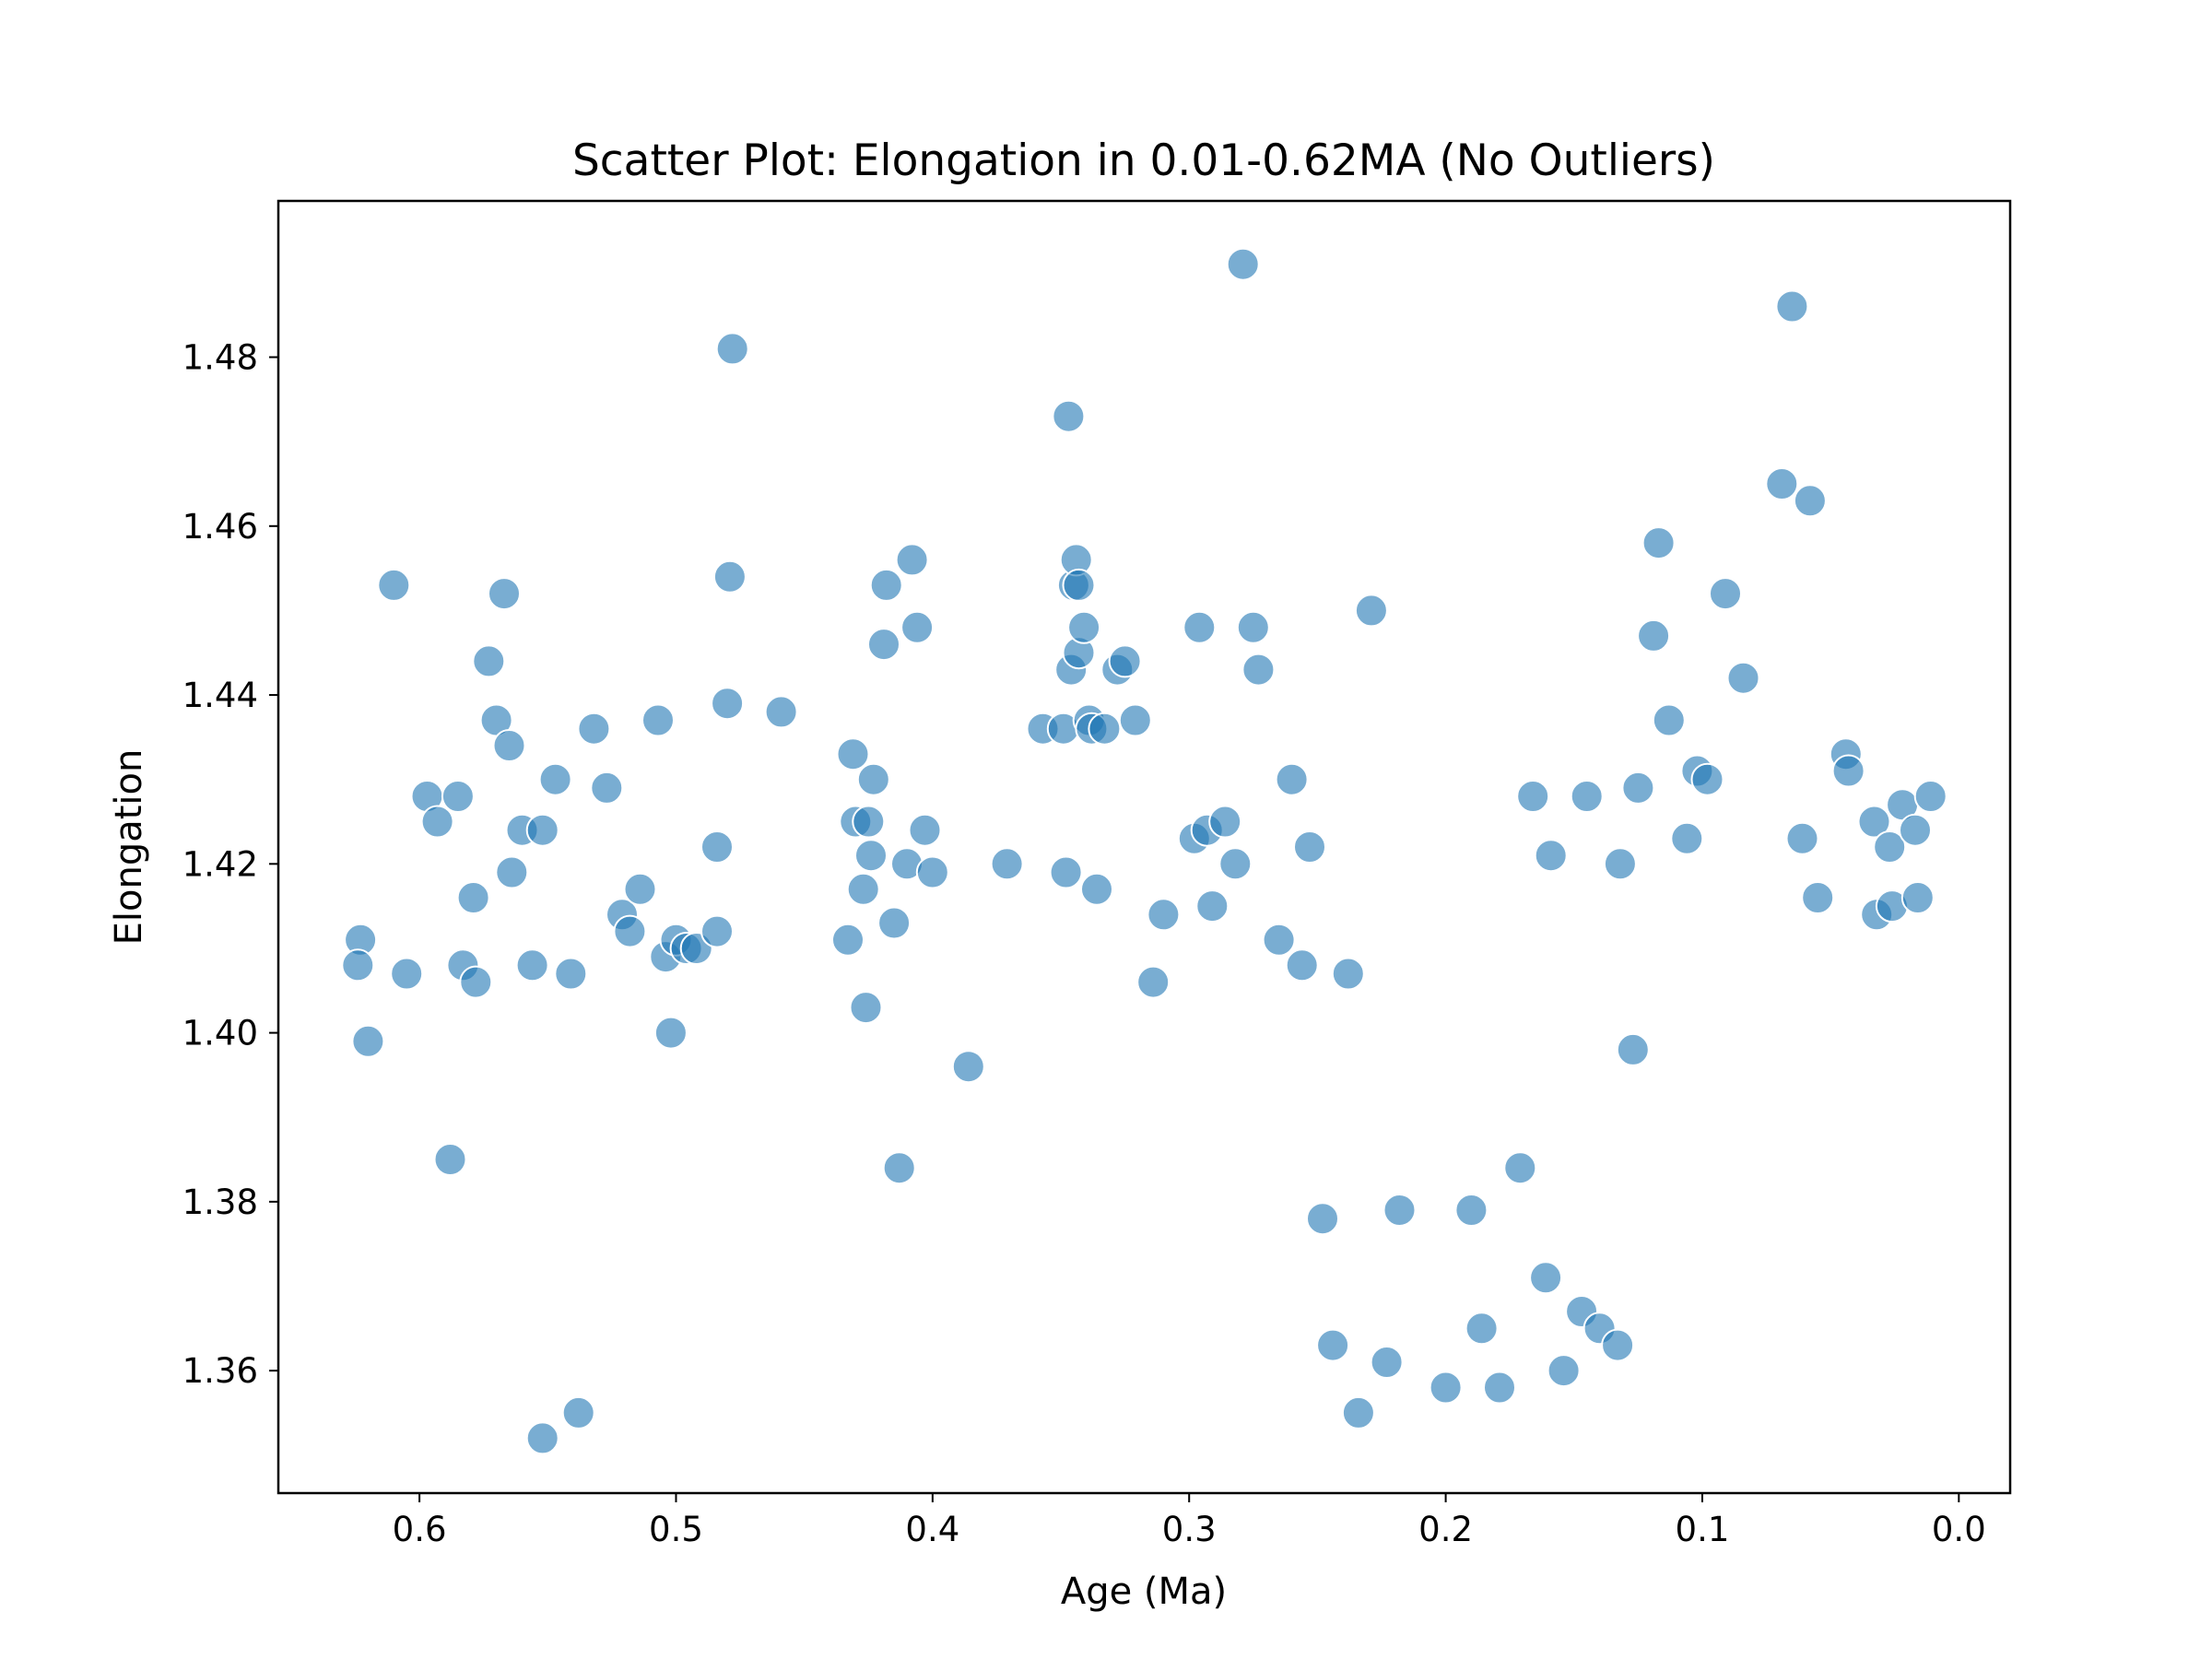 The width and height of the screenshot is (2212, 1659). I want to click on x-tick-label: 0.4, so click(932, 1529).